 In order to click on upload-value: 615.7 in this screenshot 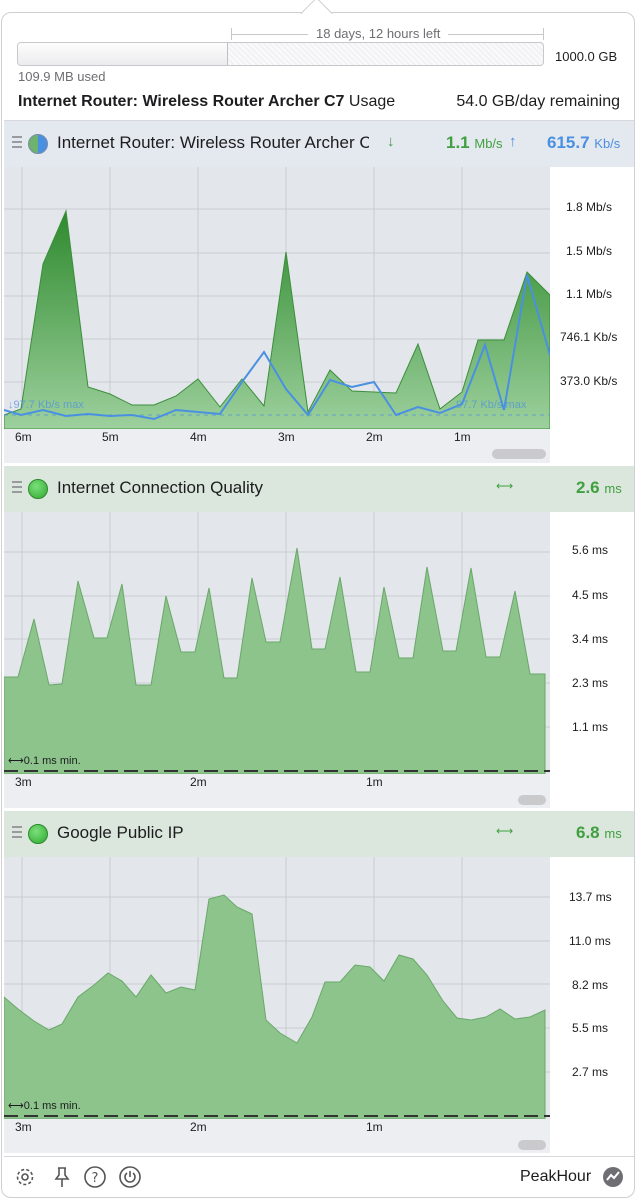, I will do `click(568, 142)`.